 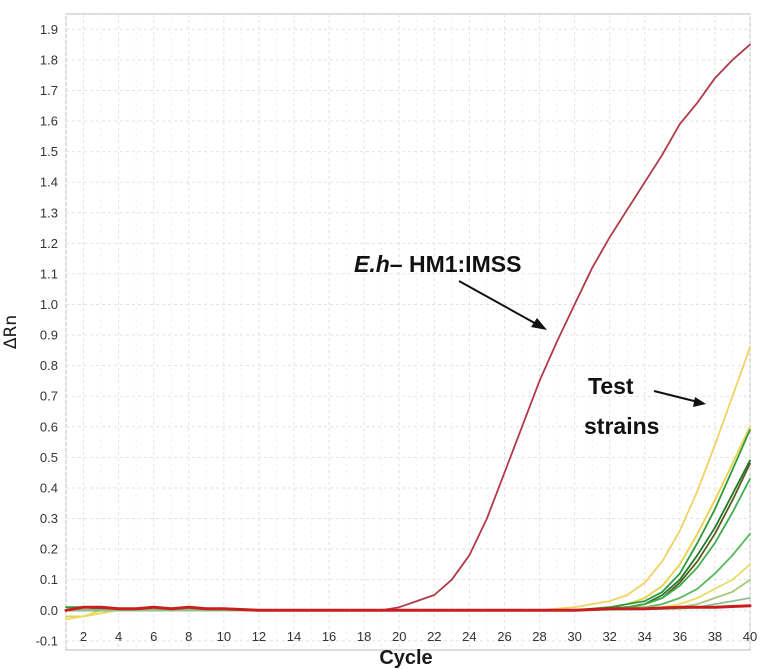 What do you see at coordinates (456, 264) in the screenshot?
I see `annotation-ehm1-rest: – HM1:IMSS` at bounding box center [456, 264].